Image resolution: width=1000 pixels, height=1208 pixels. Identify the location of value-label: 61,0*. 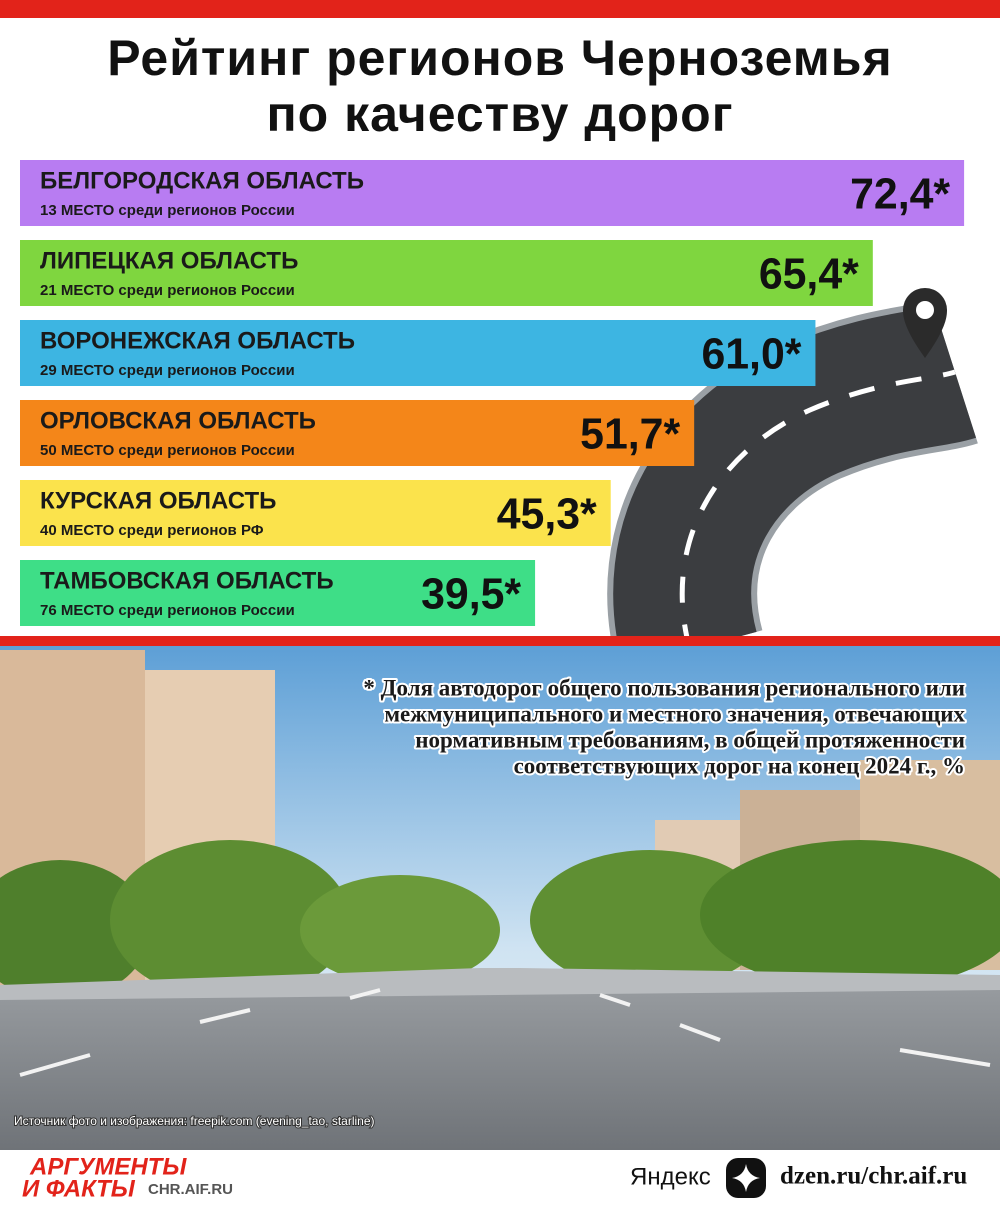
(751, 354).